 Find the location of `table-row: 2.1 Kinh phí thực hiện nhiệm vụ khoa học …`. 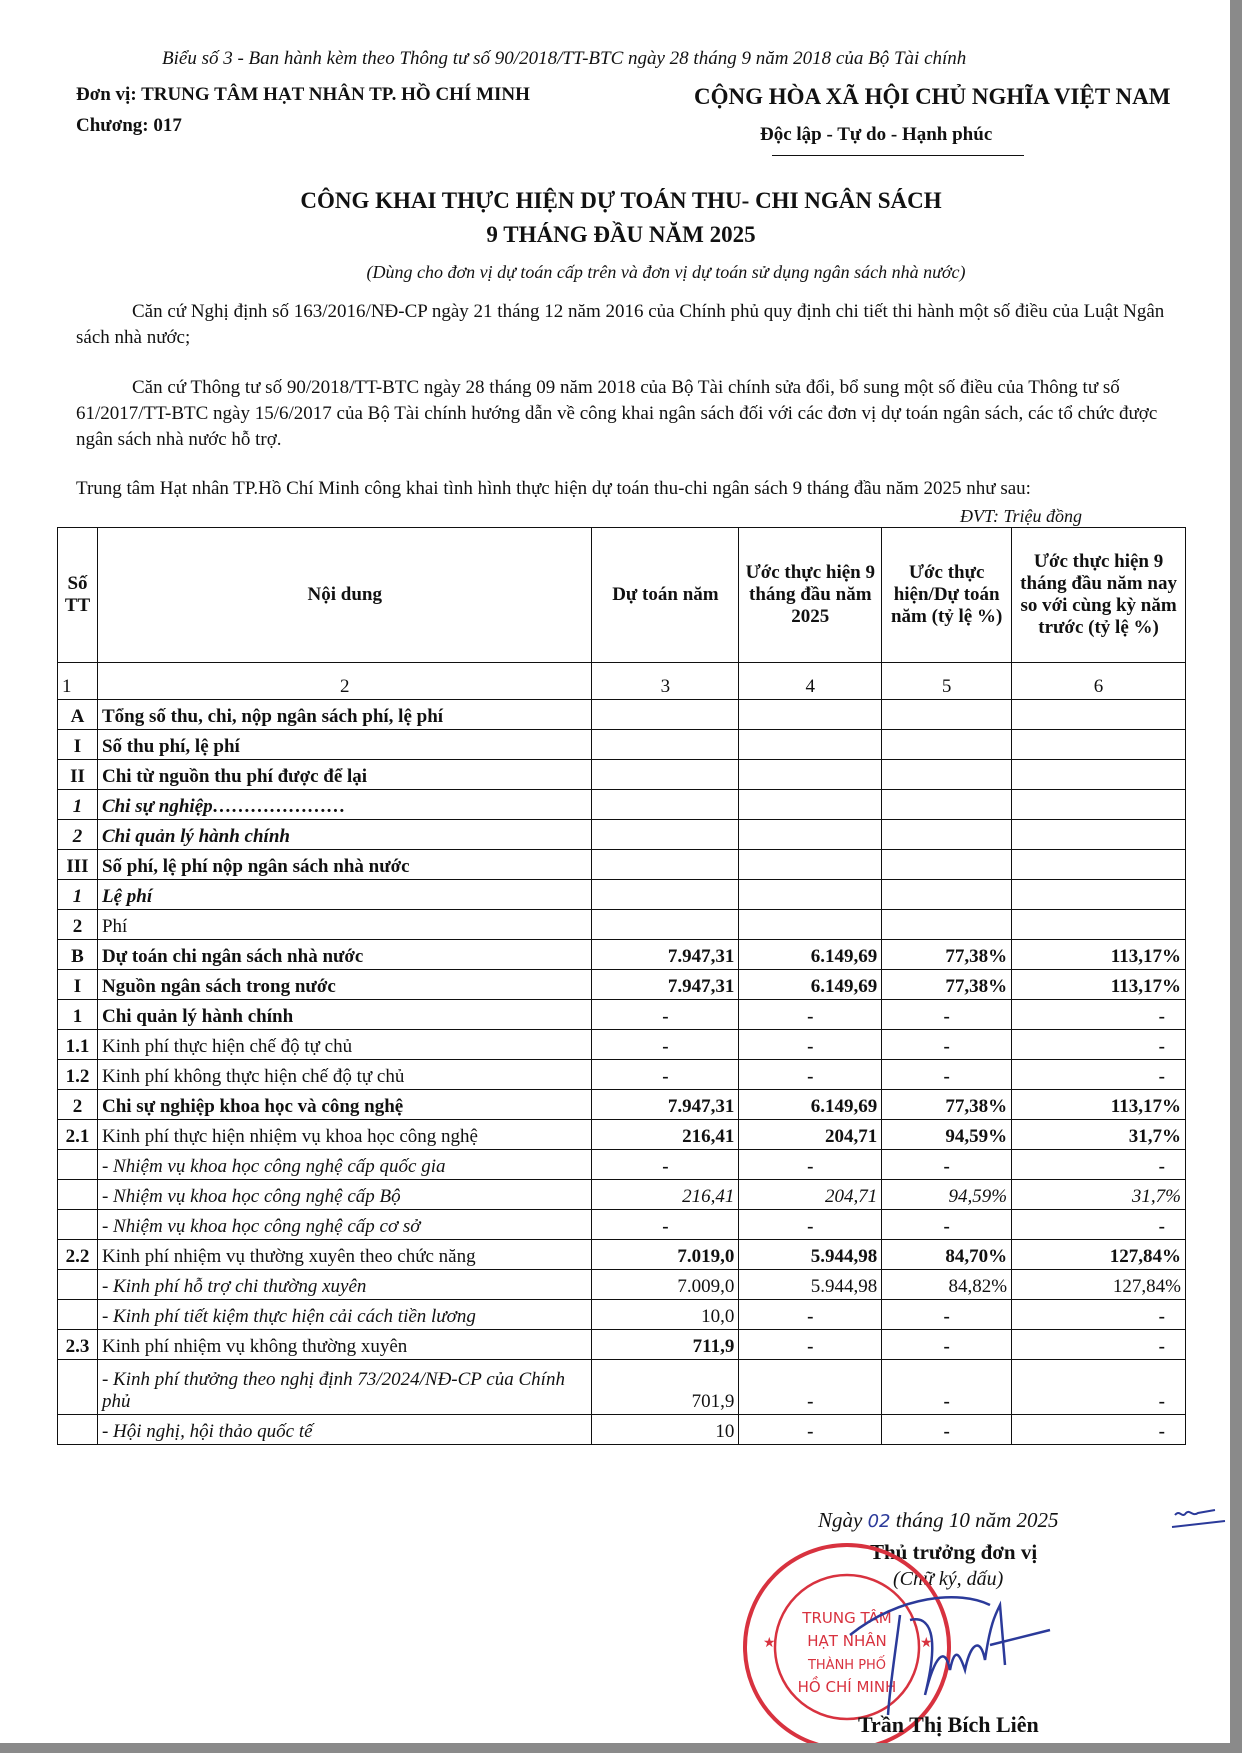

table-row: 2.1 Kinh phí thực hiện nhiệm vụ khoa học … is located at coordinates (621, 1134).